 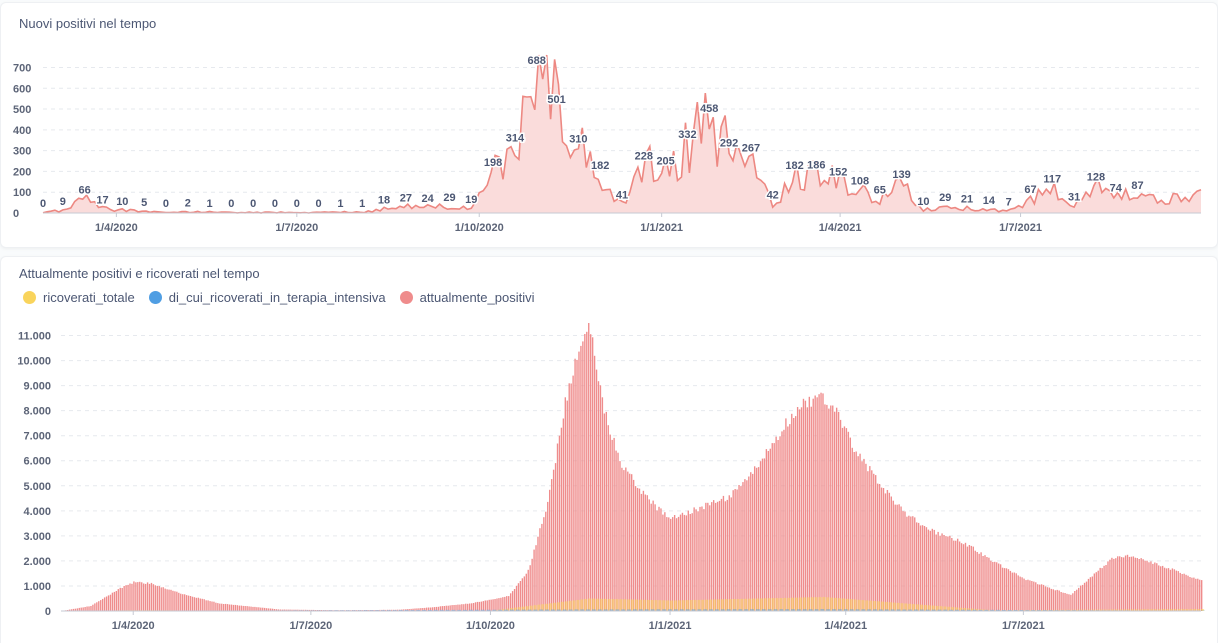 I want to click on x-tick-label: 1/10/2020, so click(x=490, y=626).